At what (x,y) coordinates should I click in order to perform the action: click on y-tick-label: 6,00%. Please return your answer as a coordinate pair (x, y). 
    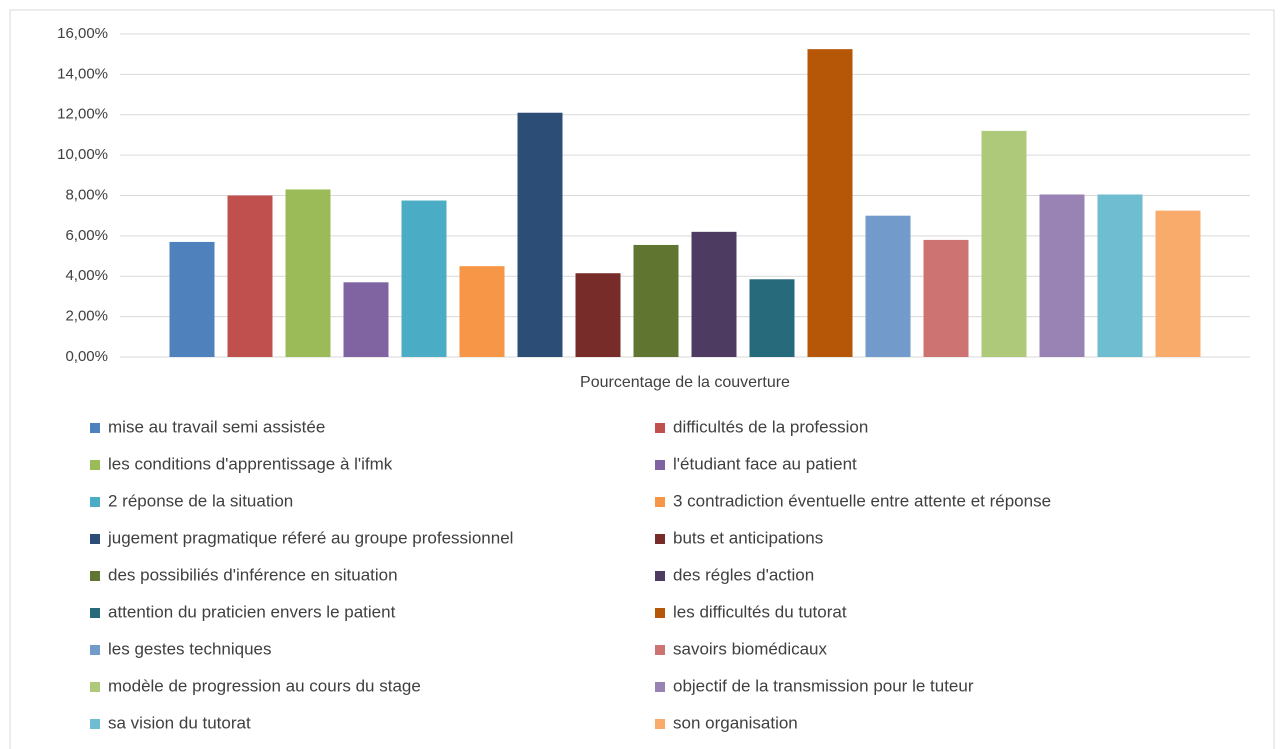
    Looking at the image, I should click on (86, 235).